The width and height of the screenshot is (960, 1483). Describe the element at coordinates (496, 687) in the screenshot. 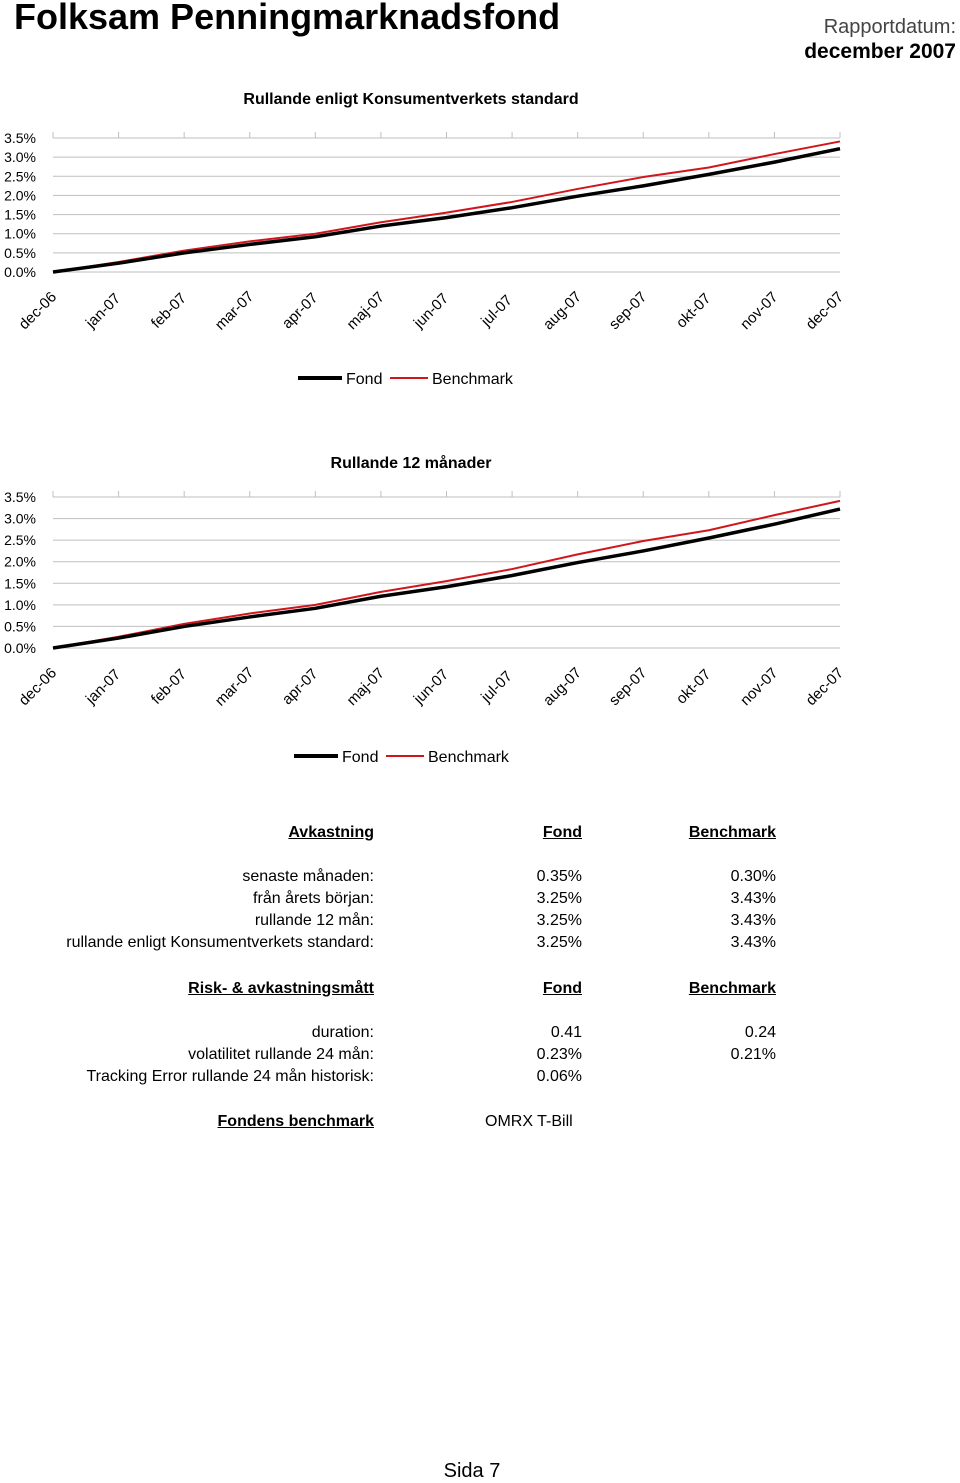

I see `x-tick-label: jul-07` at that location.